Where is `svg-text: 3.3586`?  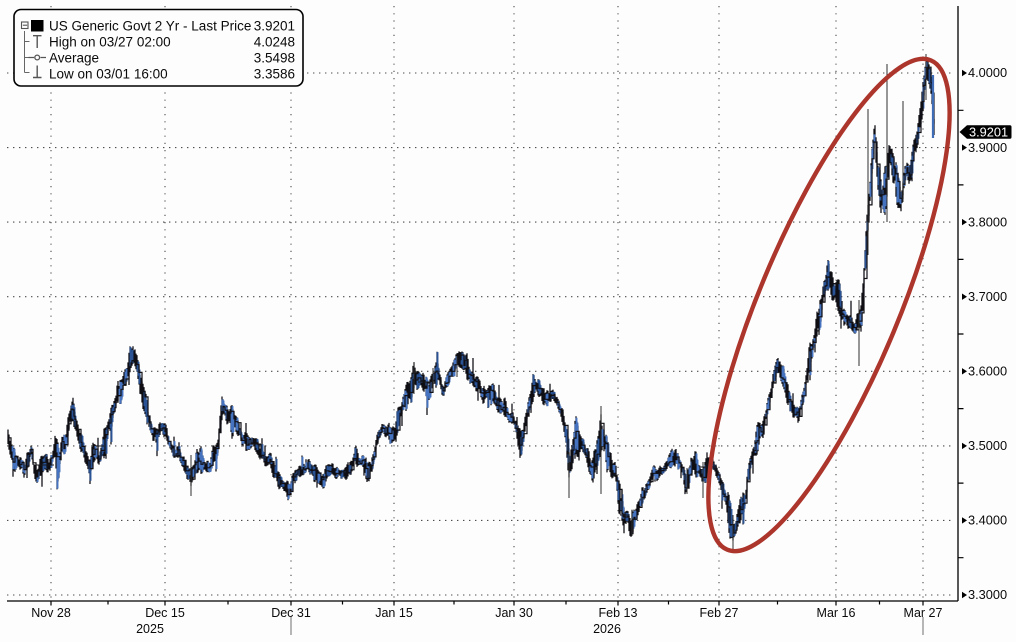 svg-text: 3.3586 is located at coordinates (274, 74).